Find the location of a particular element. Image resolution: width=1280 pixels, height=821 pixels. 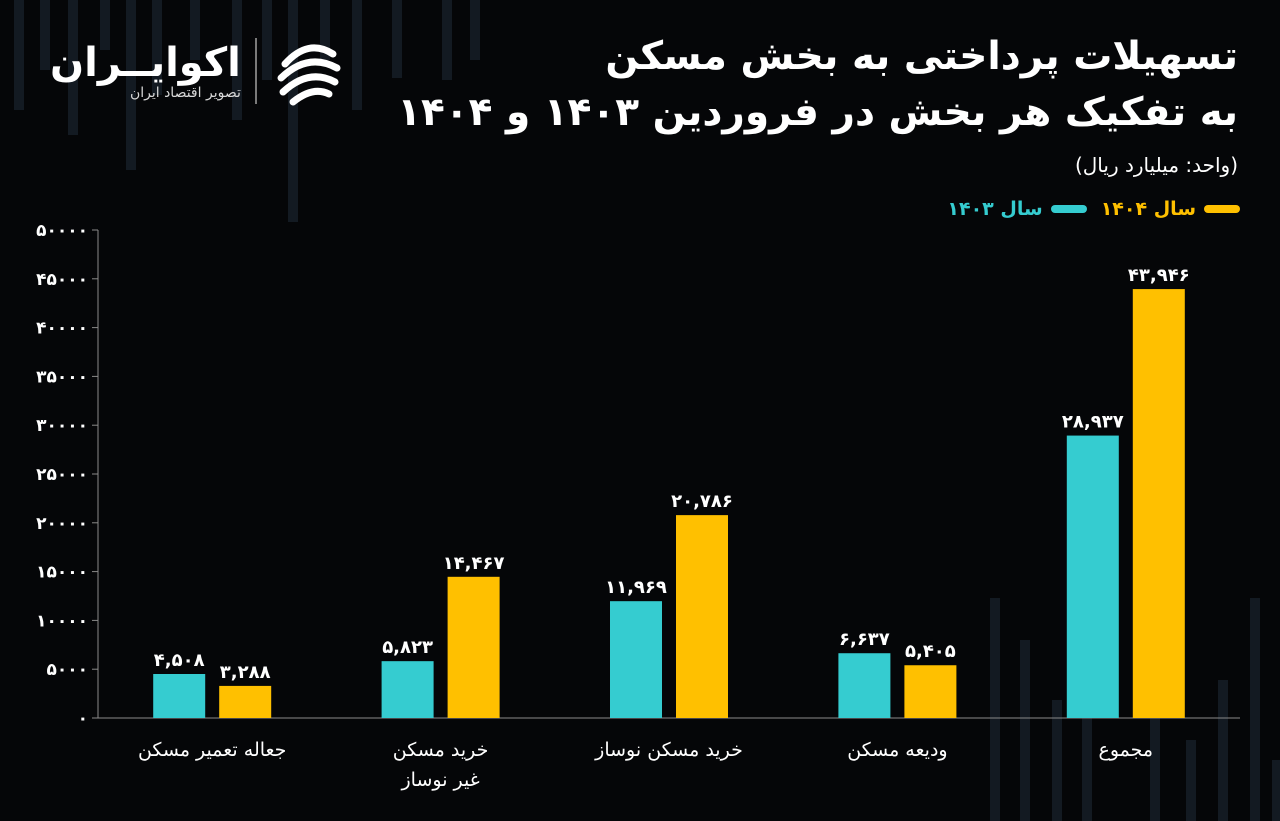

chart-title-line-1: تسهیلات پرداختی به بخش مسکن is located at coordinates (921, 56).